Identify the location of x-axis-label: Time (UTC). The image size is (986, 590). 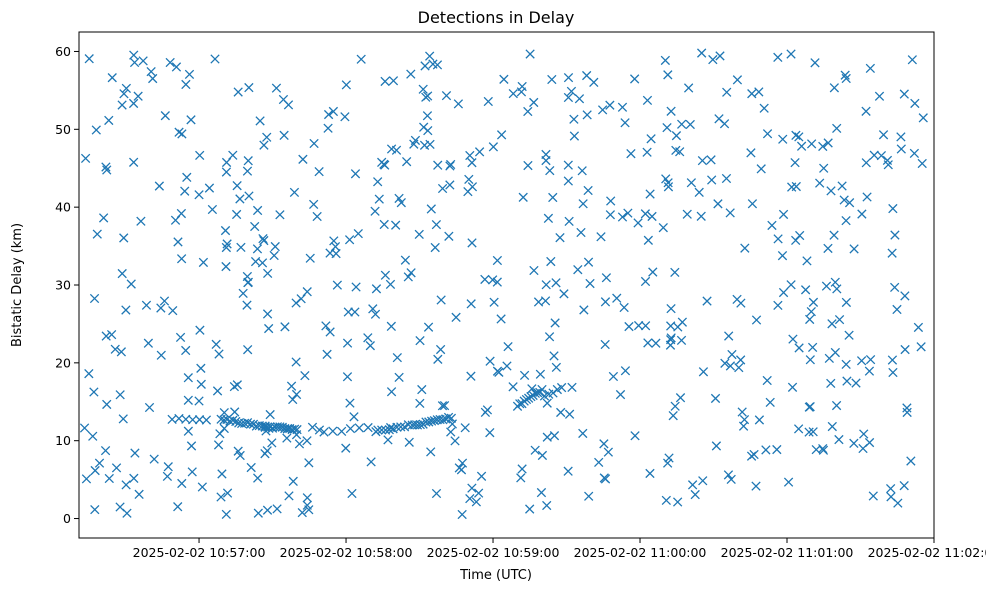
(495, 575).